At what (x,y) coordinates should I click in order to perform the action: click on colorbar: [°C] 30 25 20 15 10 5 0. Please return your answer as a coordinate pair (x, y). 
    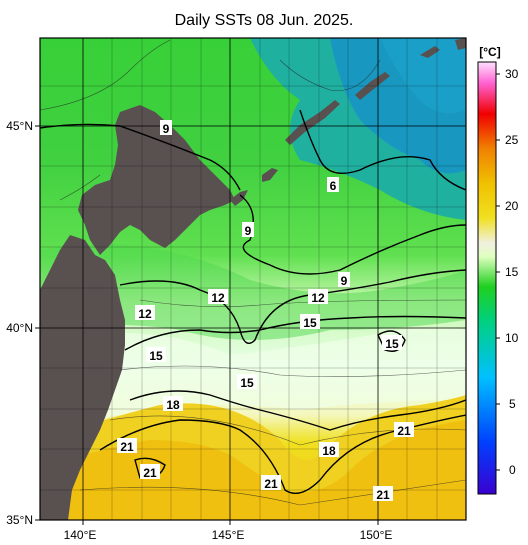
    Looking at the image, I should click on (498, 270).